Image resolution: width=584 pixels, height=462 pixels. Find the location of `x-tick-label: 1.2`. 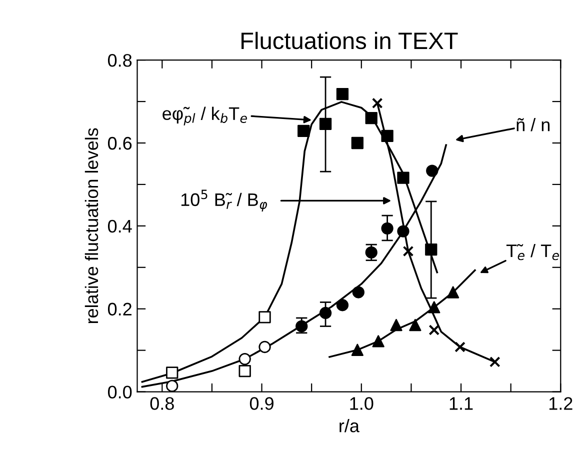

x-tick-label: 1.2 is located at coordinates (560, 403).